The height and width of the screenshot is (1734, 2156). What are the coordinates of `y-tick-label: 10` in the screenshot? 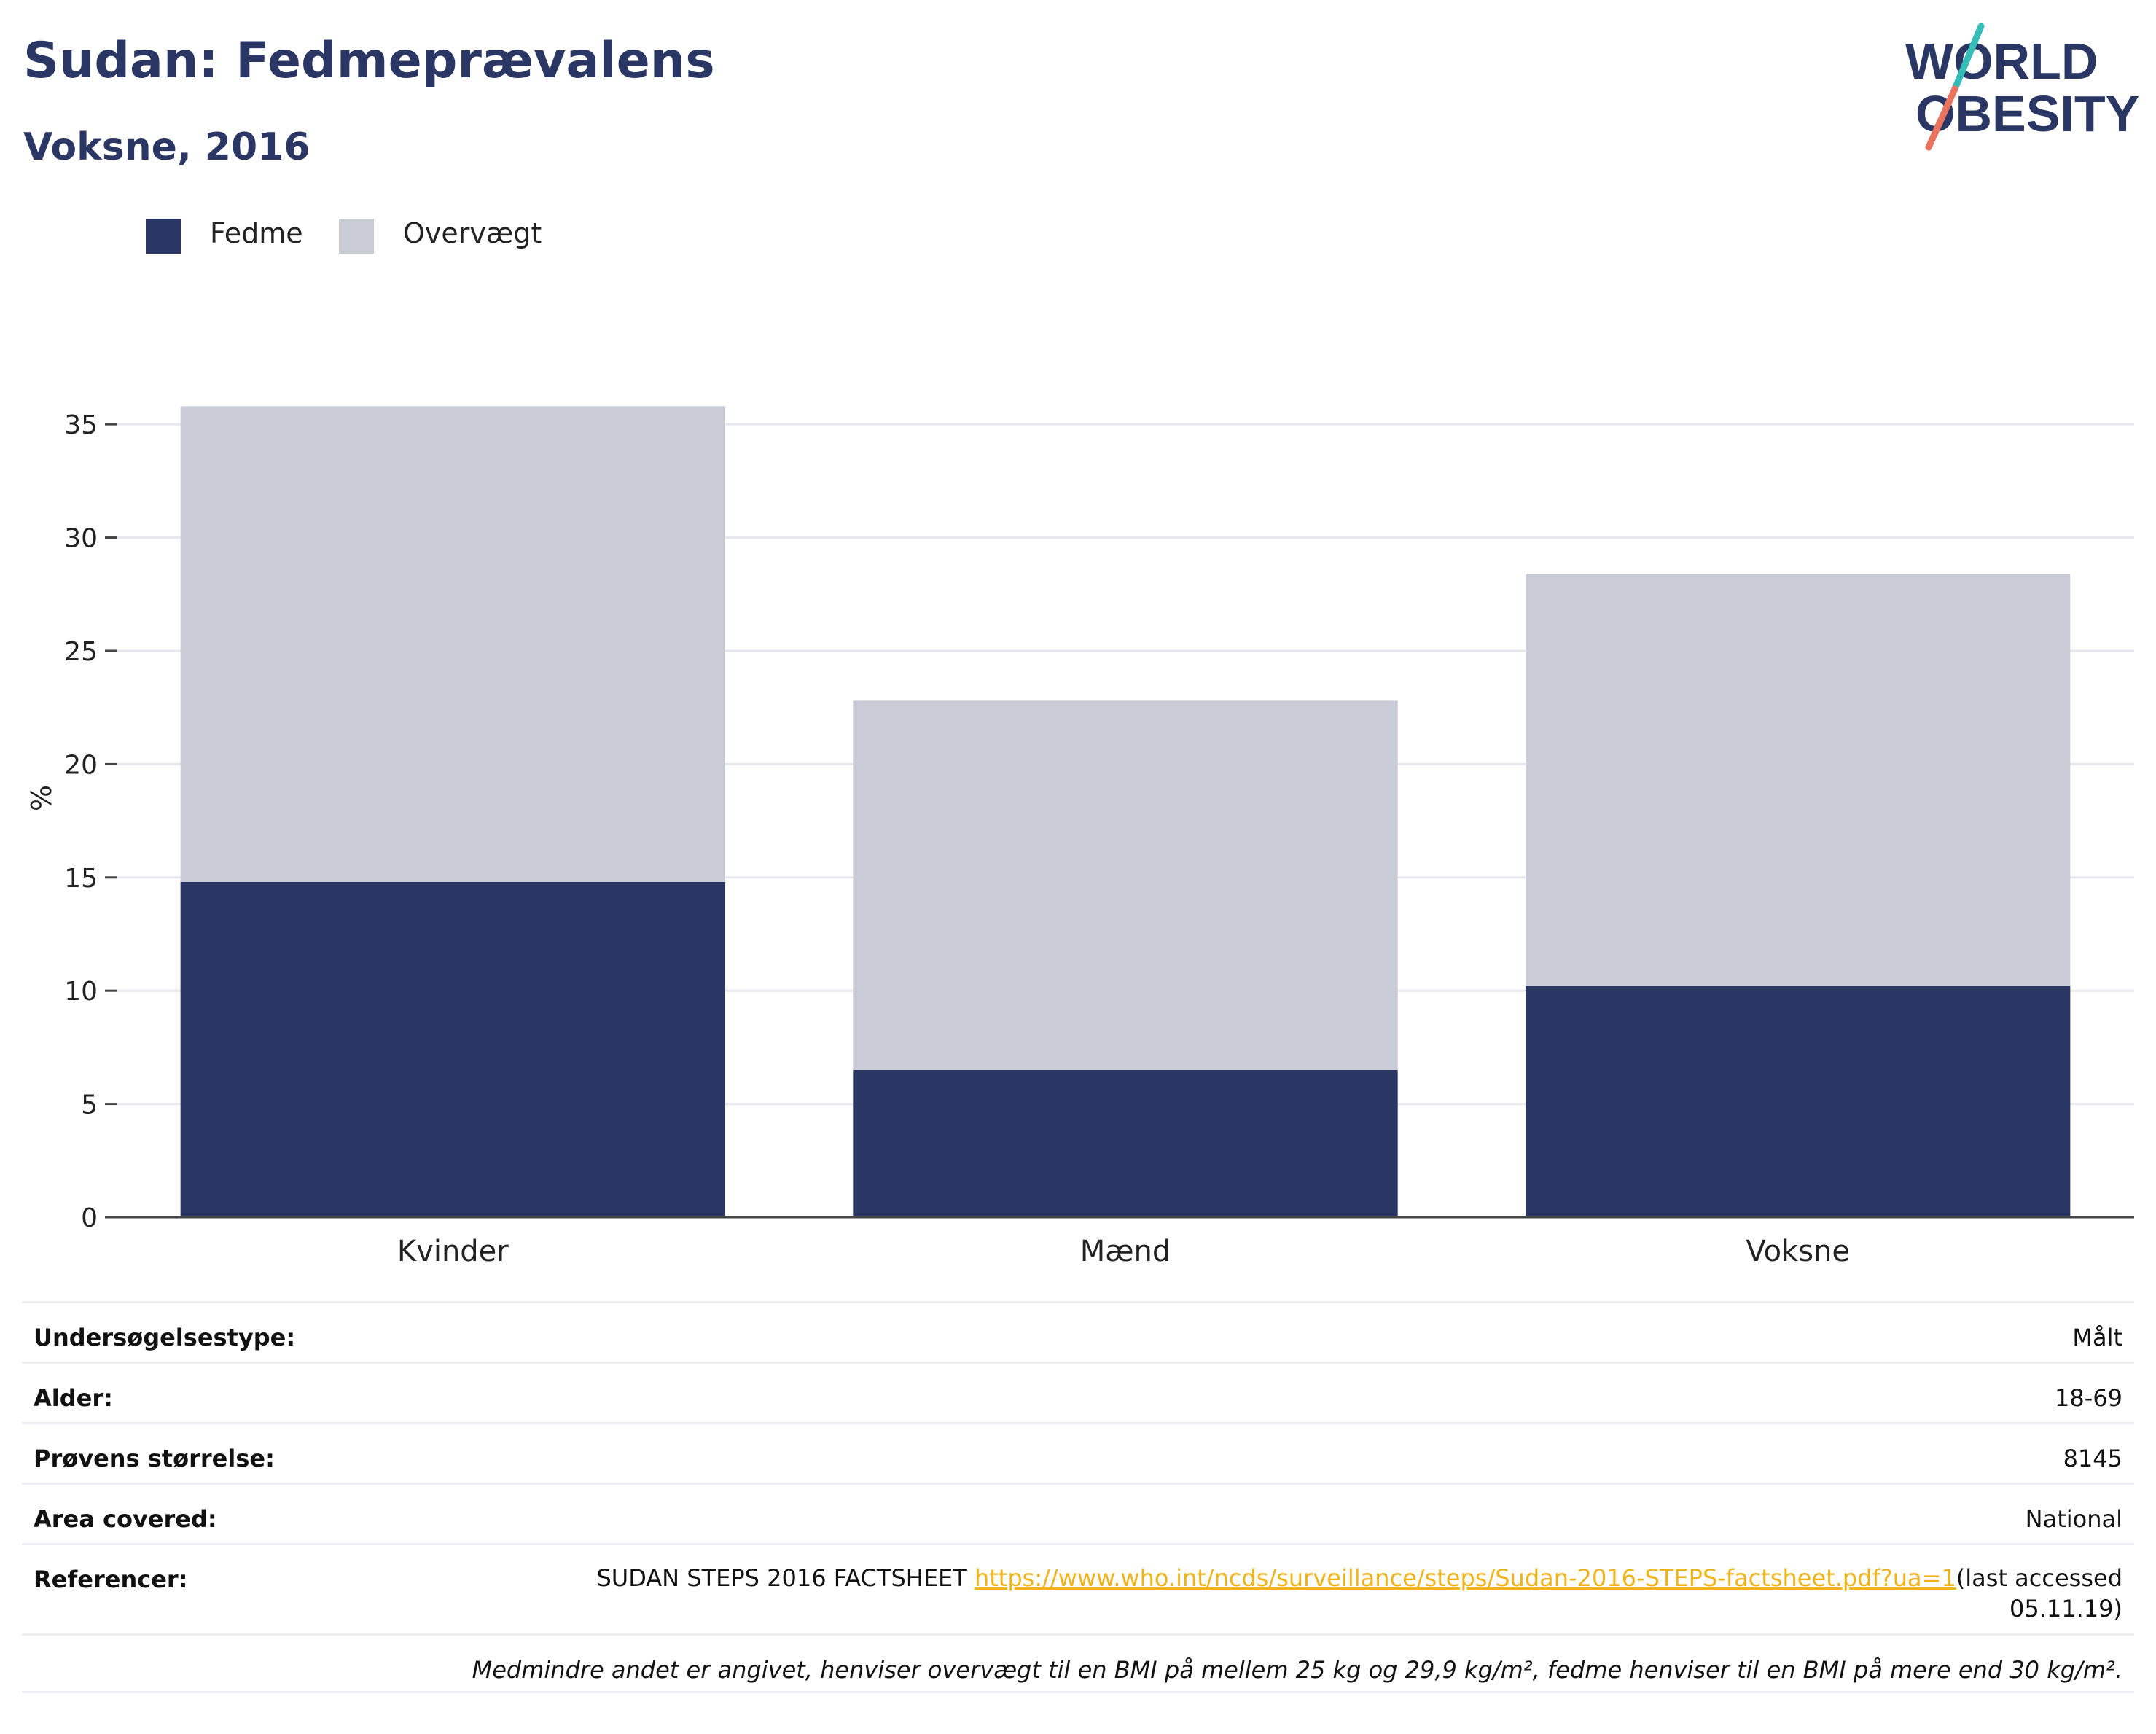 It's located at (81, 992).